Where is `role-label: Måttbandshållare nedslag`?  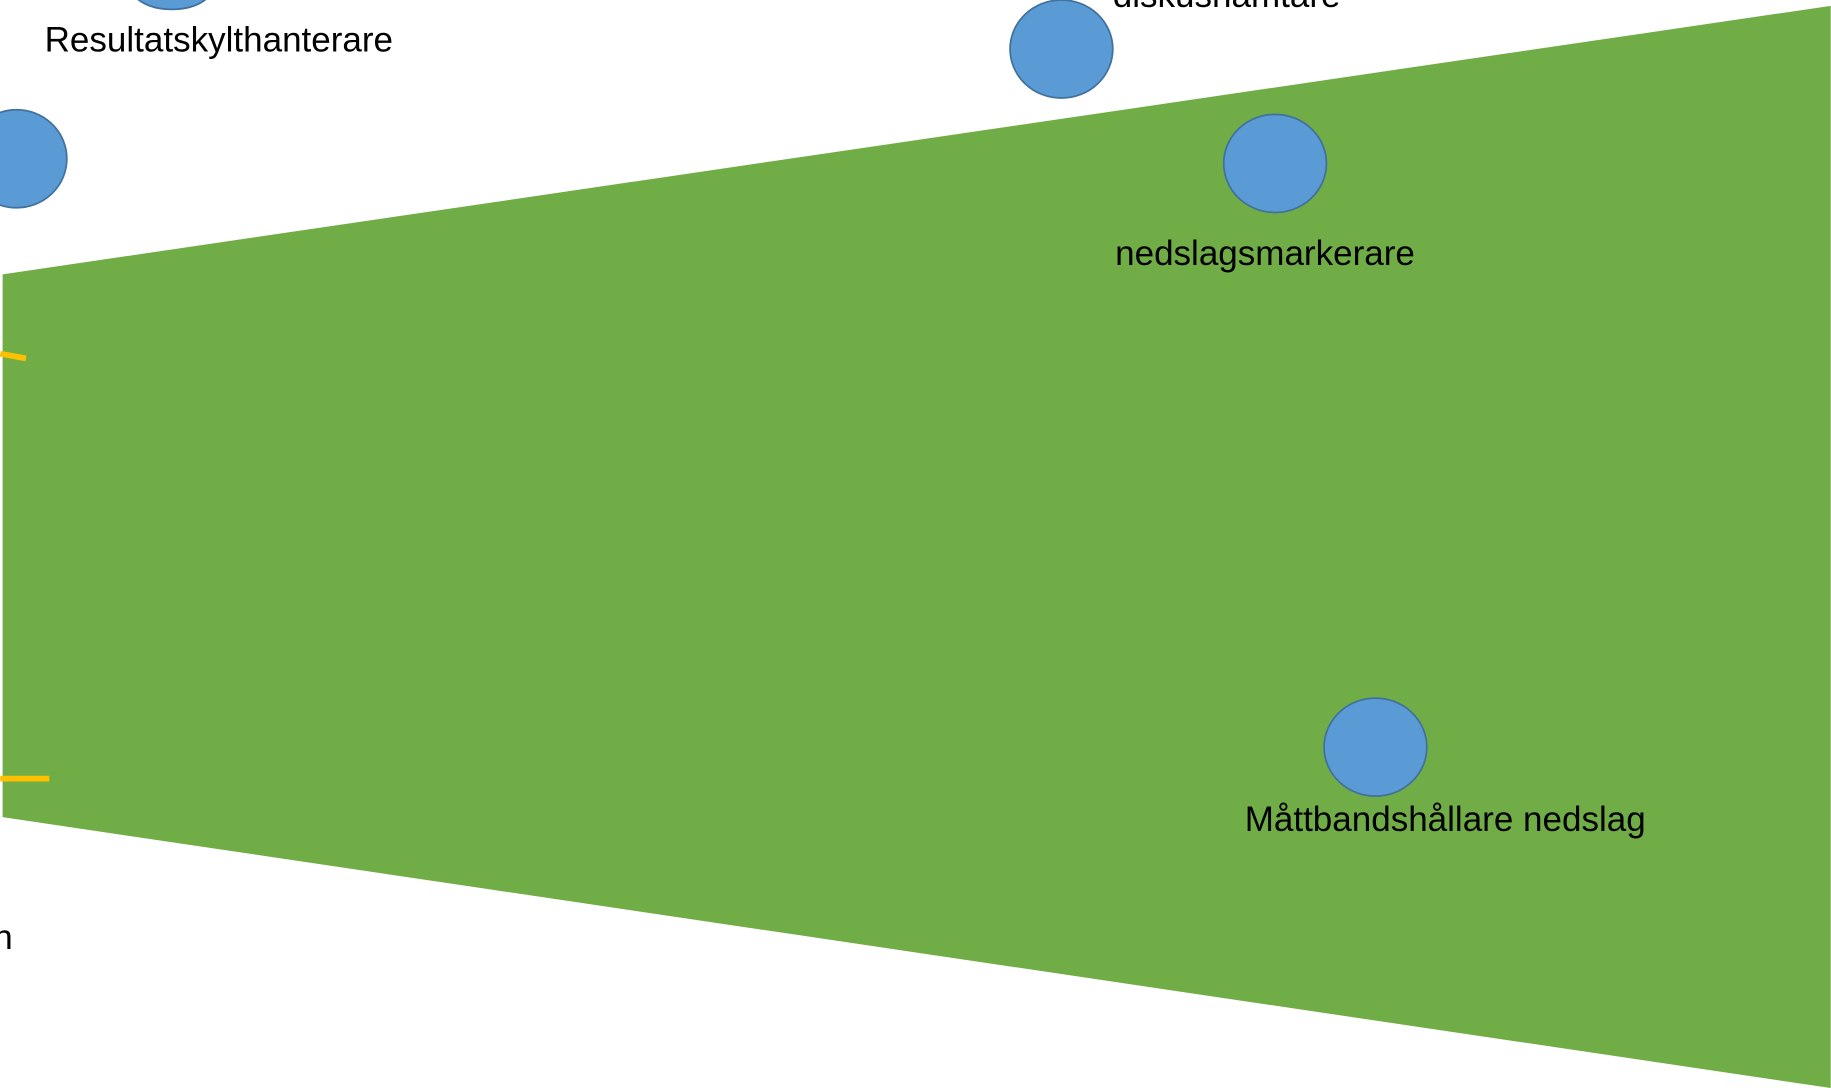 role-label: Måttbandshållare nedslag is located at coordinates (1445, 819).